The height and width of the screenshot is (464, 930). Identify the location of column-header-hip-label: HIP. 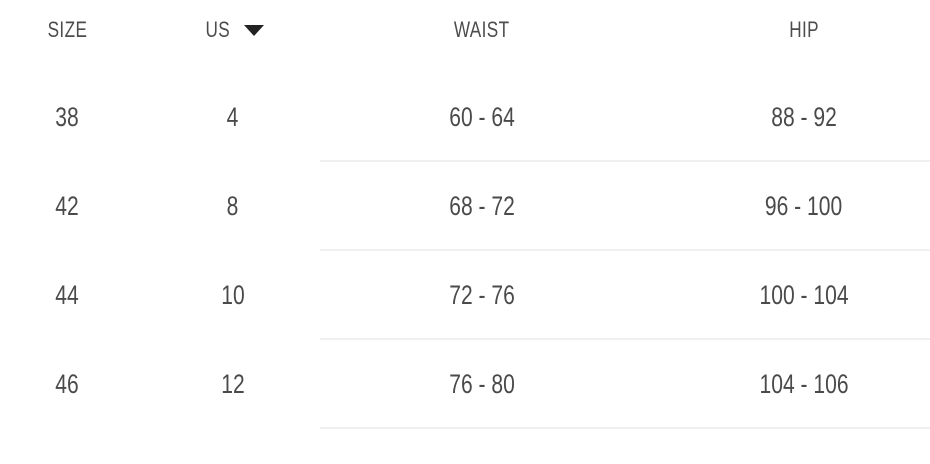
(804, 29).